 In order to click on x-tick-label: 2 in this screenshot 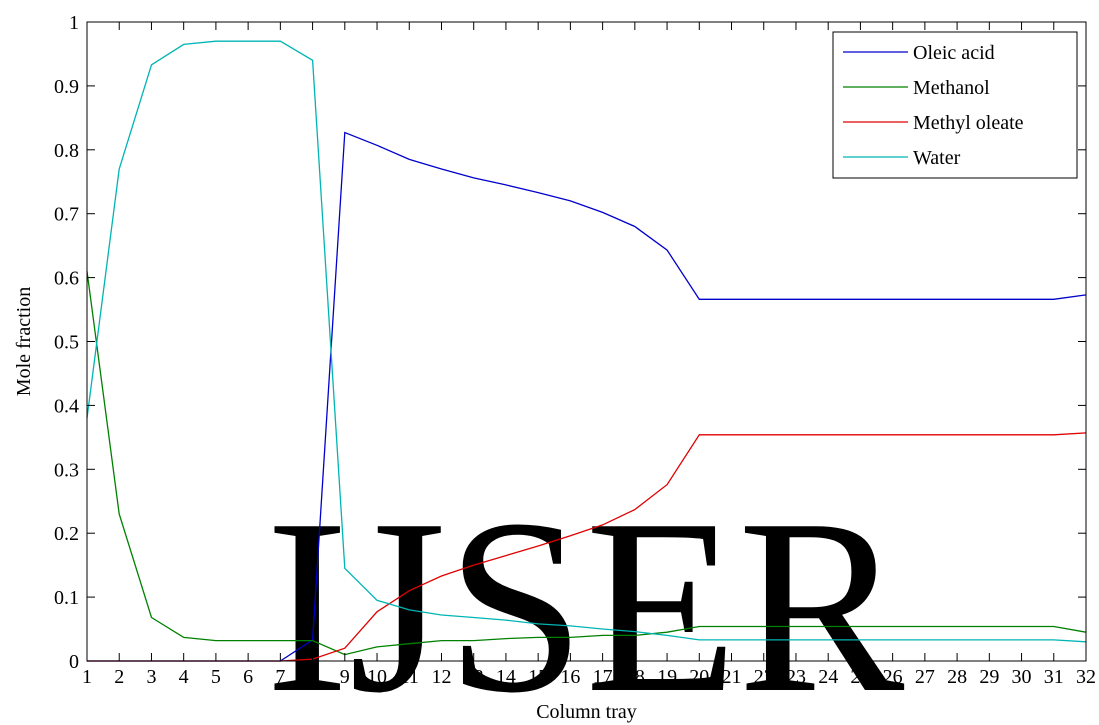, I will do `click(119, 677)`.